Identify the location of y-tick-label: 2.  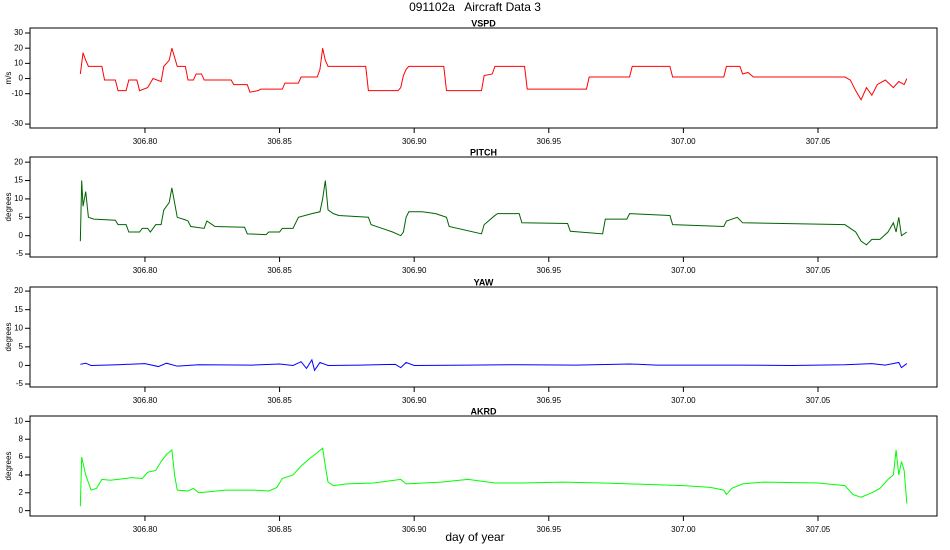
(21, 492).